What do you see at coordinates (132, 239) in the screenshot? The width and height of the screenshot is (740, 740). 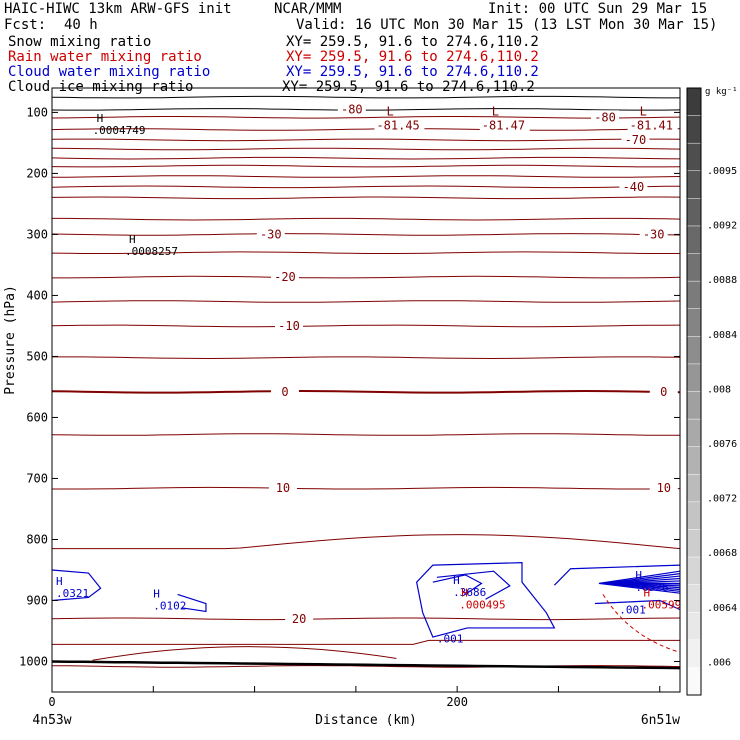 I see `ice-max-mark: H` at bounding box center [132, 239].